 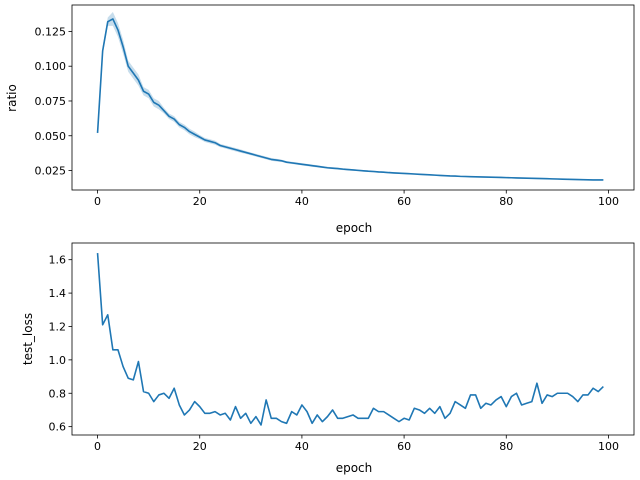 I want to click on test-loss-y-axis-label: test_loss, so click(x=28, y=339).